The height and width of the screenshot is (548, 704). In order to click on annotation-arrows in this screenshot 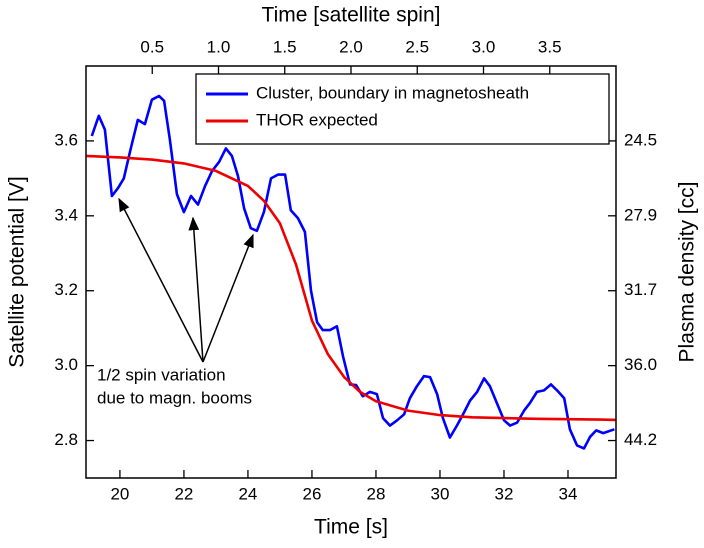, I will do `click(186, 280)`.